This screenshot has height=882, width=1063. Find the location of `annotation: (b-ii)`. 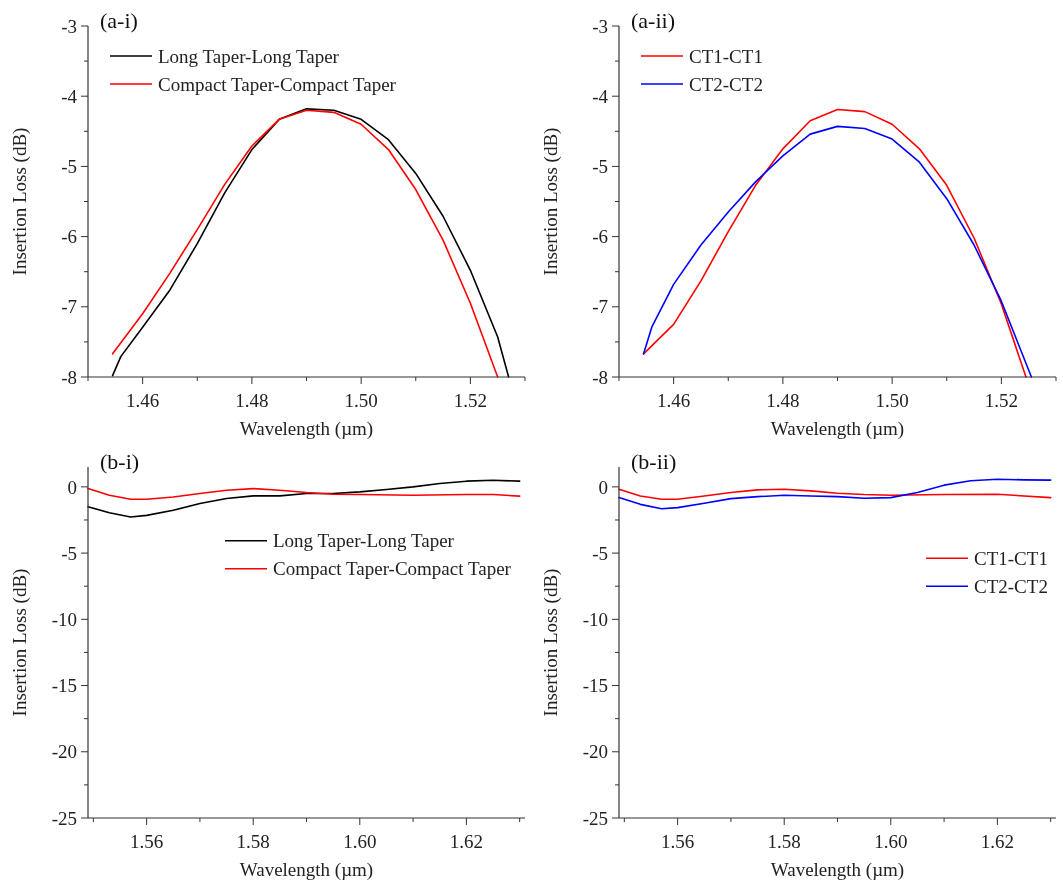

annotation: (b-ii) is located at coordinates (654, 461).